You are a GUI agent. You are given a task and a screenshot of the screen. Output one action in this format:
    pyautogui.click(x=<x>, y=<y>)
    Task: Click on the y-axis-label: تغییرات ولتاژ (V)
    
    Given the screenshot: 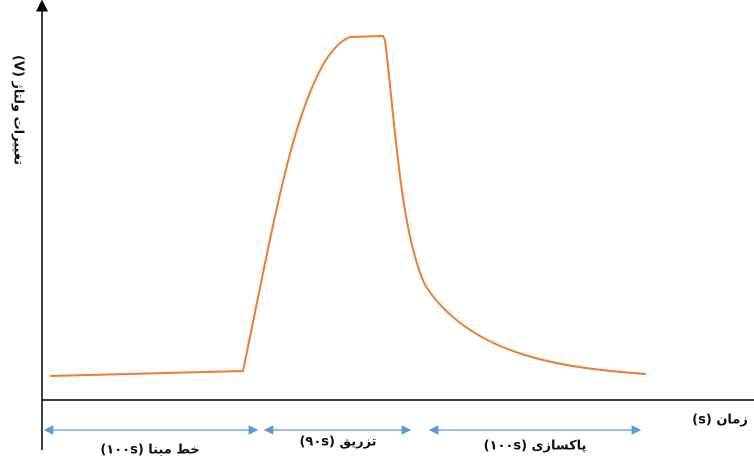 What is the action you would take?
    pyautogui.click(x=18, y=110)
    